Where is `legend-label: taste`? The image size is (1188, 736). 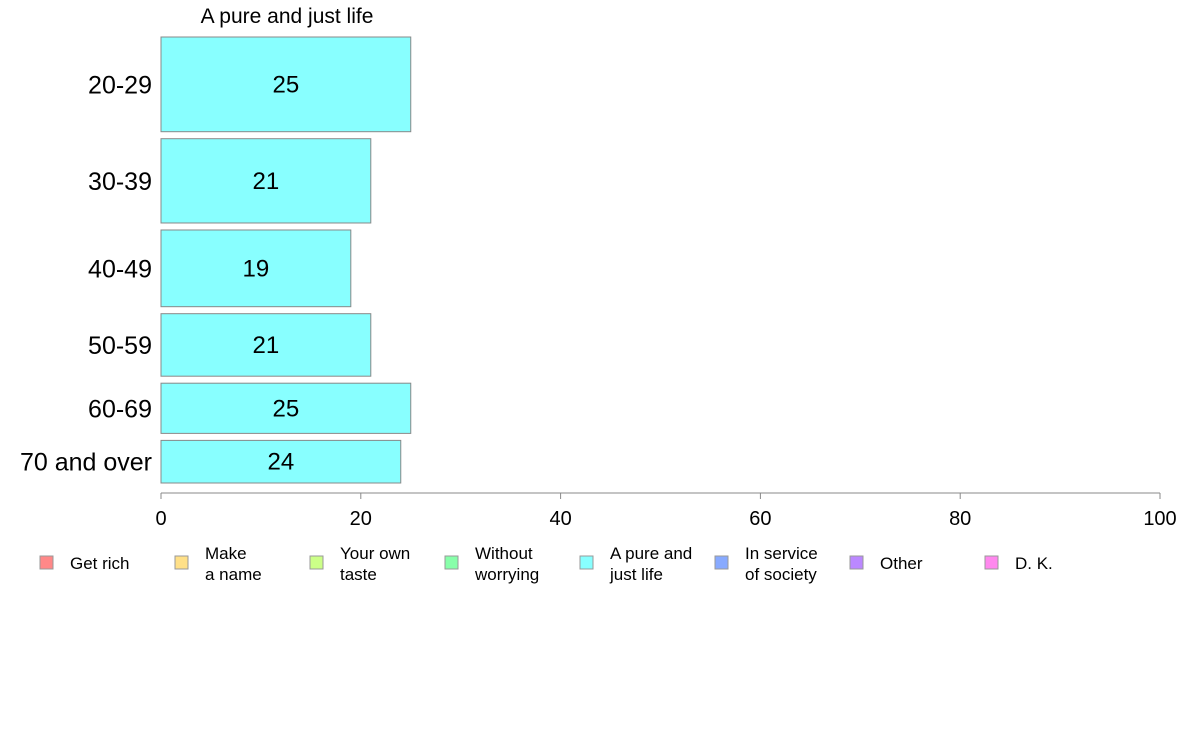
legend-label: taste is located at coordinates (358, 574).